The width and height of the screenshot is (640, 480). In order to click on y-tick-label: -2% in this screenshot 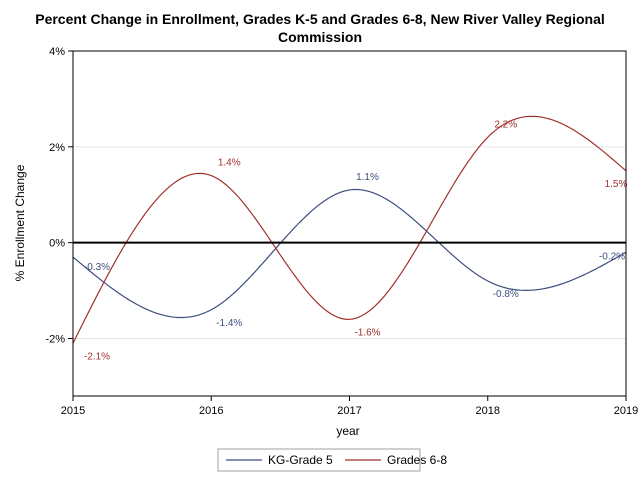, I will do `click(55, 340)`.